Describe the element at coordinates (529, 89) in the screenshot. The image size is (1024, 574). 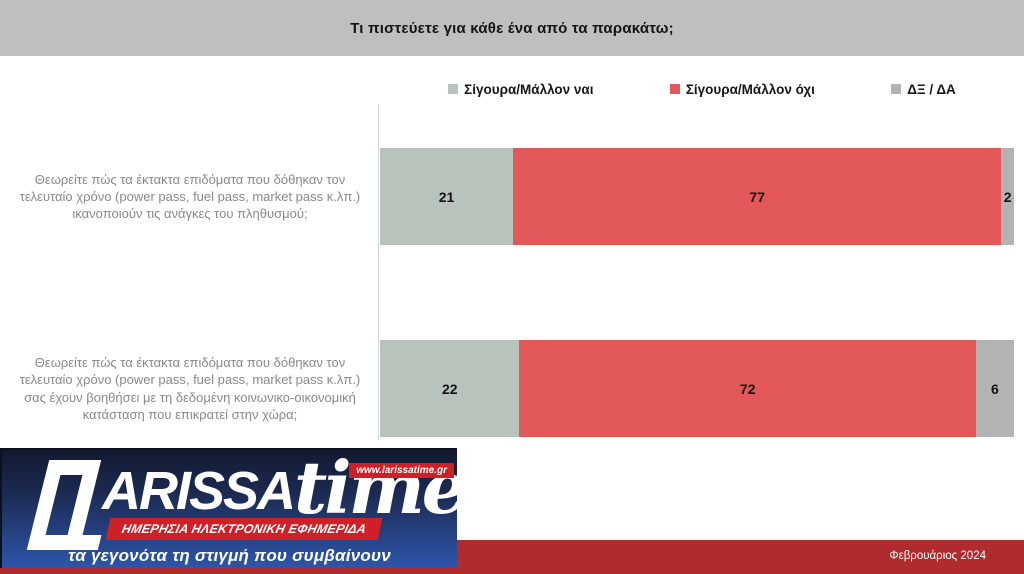
I see `legend-label: Σίγουρα/Μάλλον ναι` at that location.